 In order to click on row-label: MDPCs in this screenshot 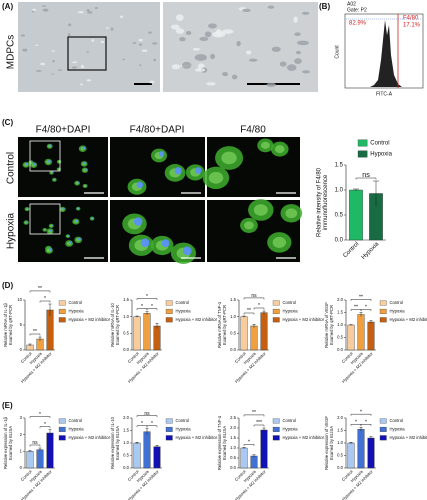, I will do `click(11, 52)`.